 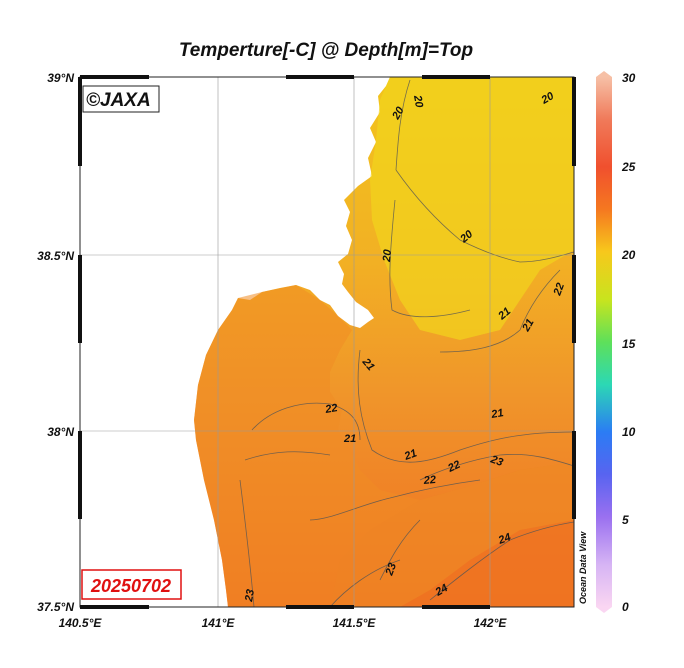 What do you see at coordinates (625, 520) in the screenshot?
I see `colorbar-tick: 5` at bounding box center [625, 520].